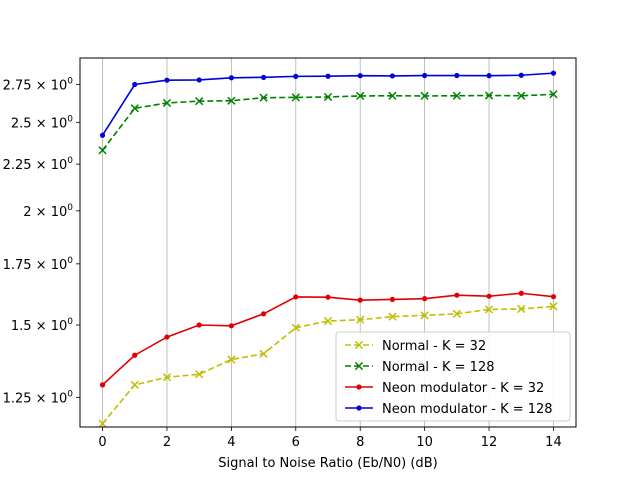  I want to click on y-tick-label: 2.25 × 100, so click(38, 164).